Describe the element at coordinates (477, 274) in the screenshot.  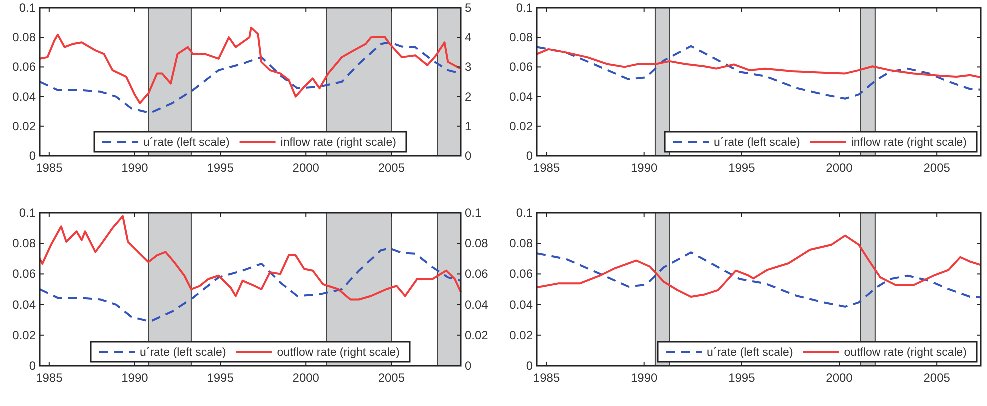
I see `y2-tick-label: 0.06` at that location.